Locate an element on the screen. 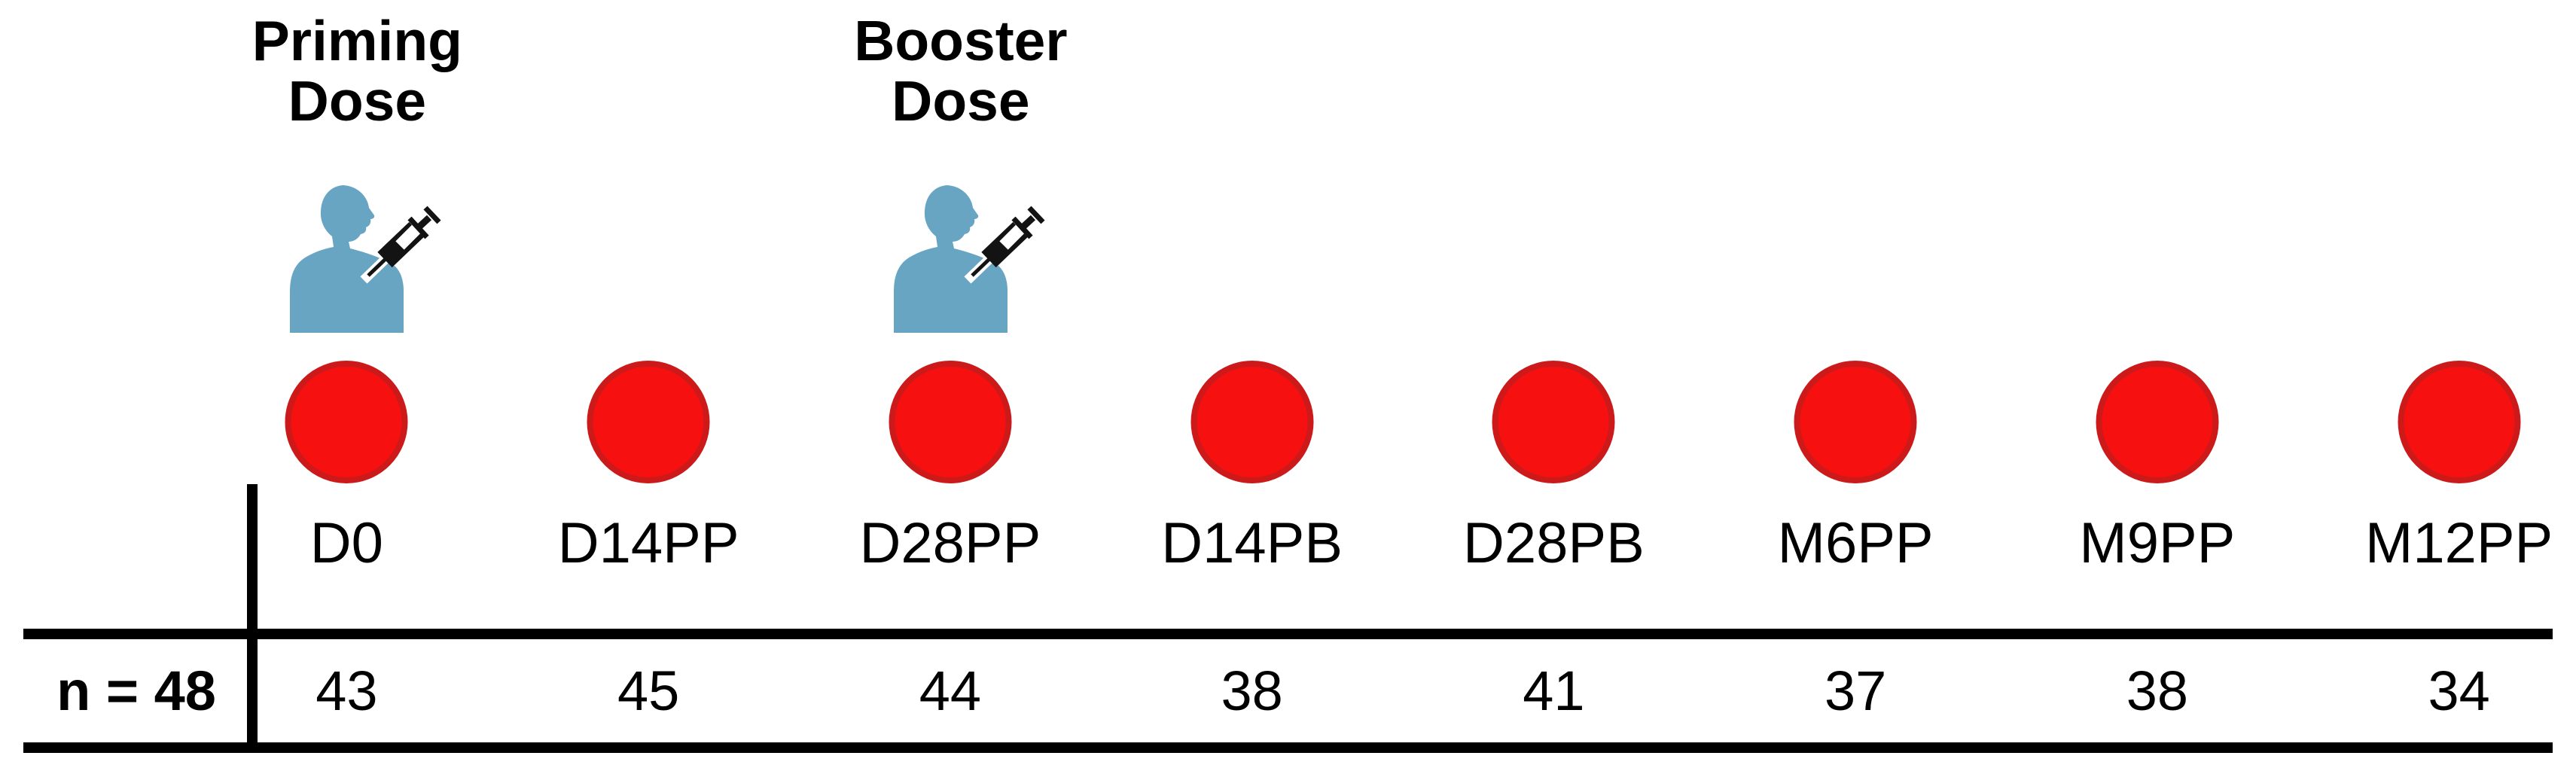 This screenshot has height=774, width=2576. timepoint-column-m6pp: M6PP is located at coordinates (1856, 387).